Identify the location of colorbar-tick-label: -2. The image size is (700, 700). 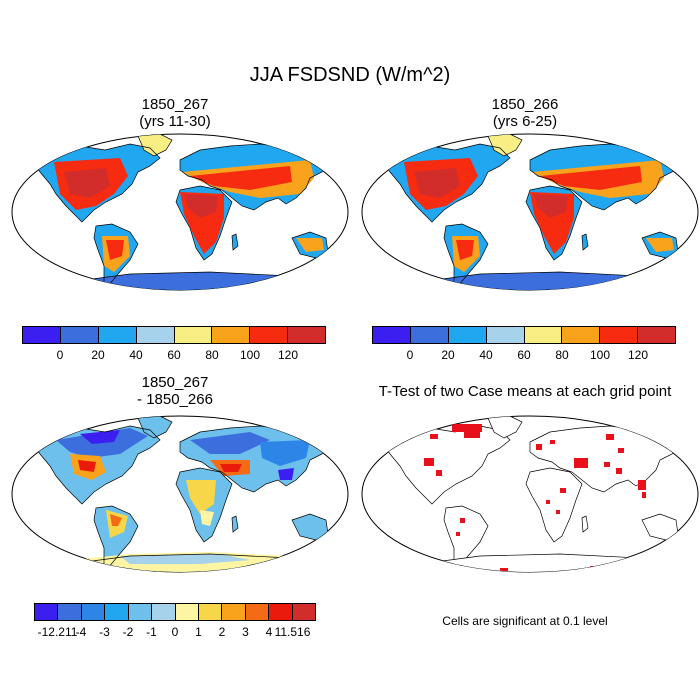
(128, 632).